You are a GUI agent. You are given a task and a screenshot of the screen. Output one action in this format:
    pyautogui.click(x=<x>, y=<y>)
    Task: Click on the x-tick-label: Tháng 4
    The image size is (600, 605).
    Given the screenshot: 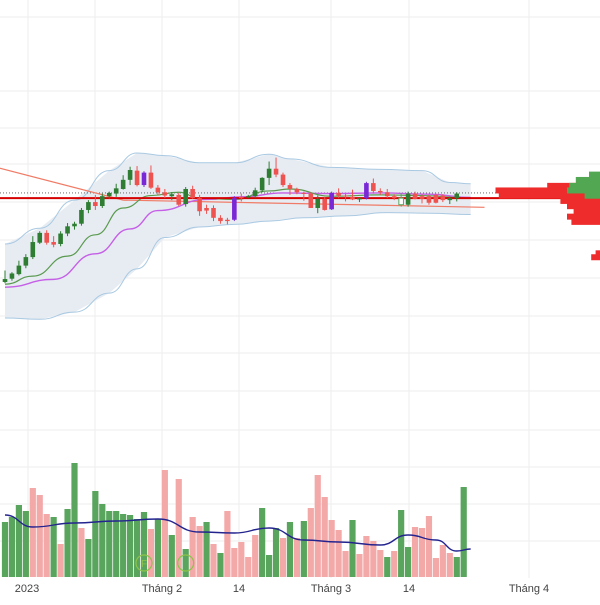 What is the action you would take?
    pyautogui.click(x=529, y=589)
    